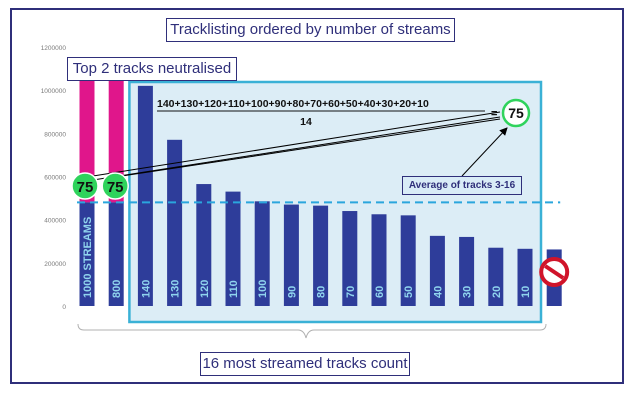 Image resolution: width=639 pixels, height=400 pixels. What do you see at coordinates (55, 178) in the screenshot?
I see `y-tick-label: 600000` at bounding box center [55, 178].